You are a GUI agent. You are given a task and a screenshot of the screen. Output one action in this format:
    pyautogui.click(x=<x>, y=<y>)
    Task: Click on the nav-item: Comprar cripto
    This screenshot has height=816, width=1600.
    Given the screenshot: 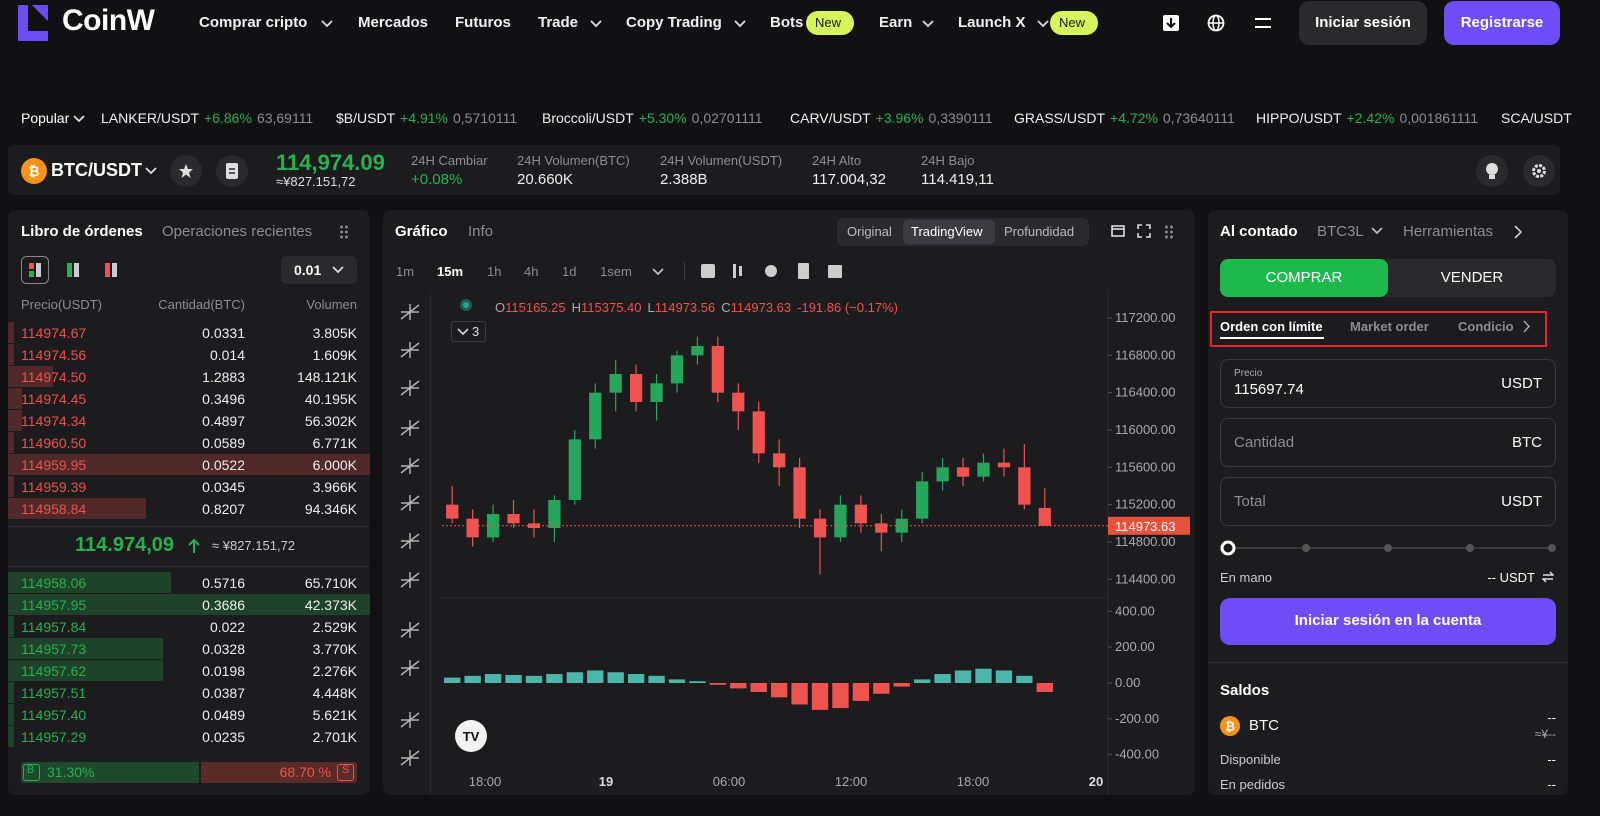 What is the action you would take?
    pyautogui.click(x=253, y=22)
    